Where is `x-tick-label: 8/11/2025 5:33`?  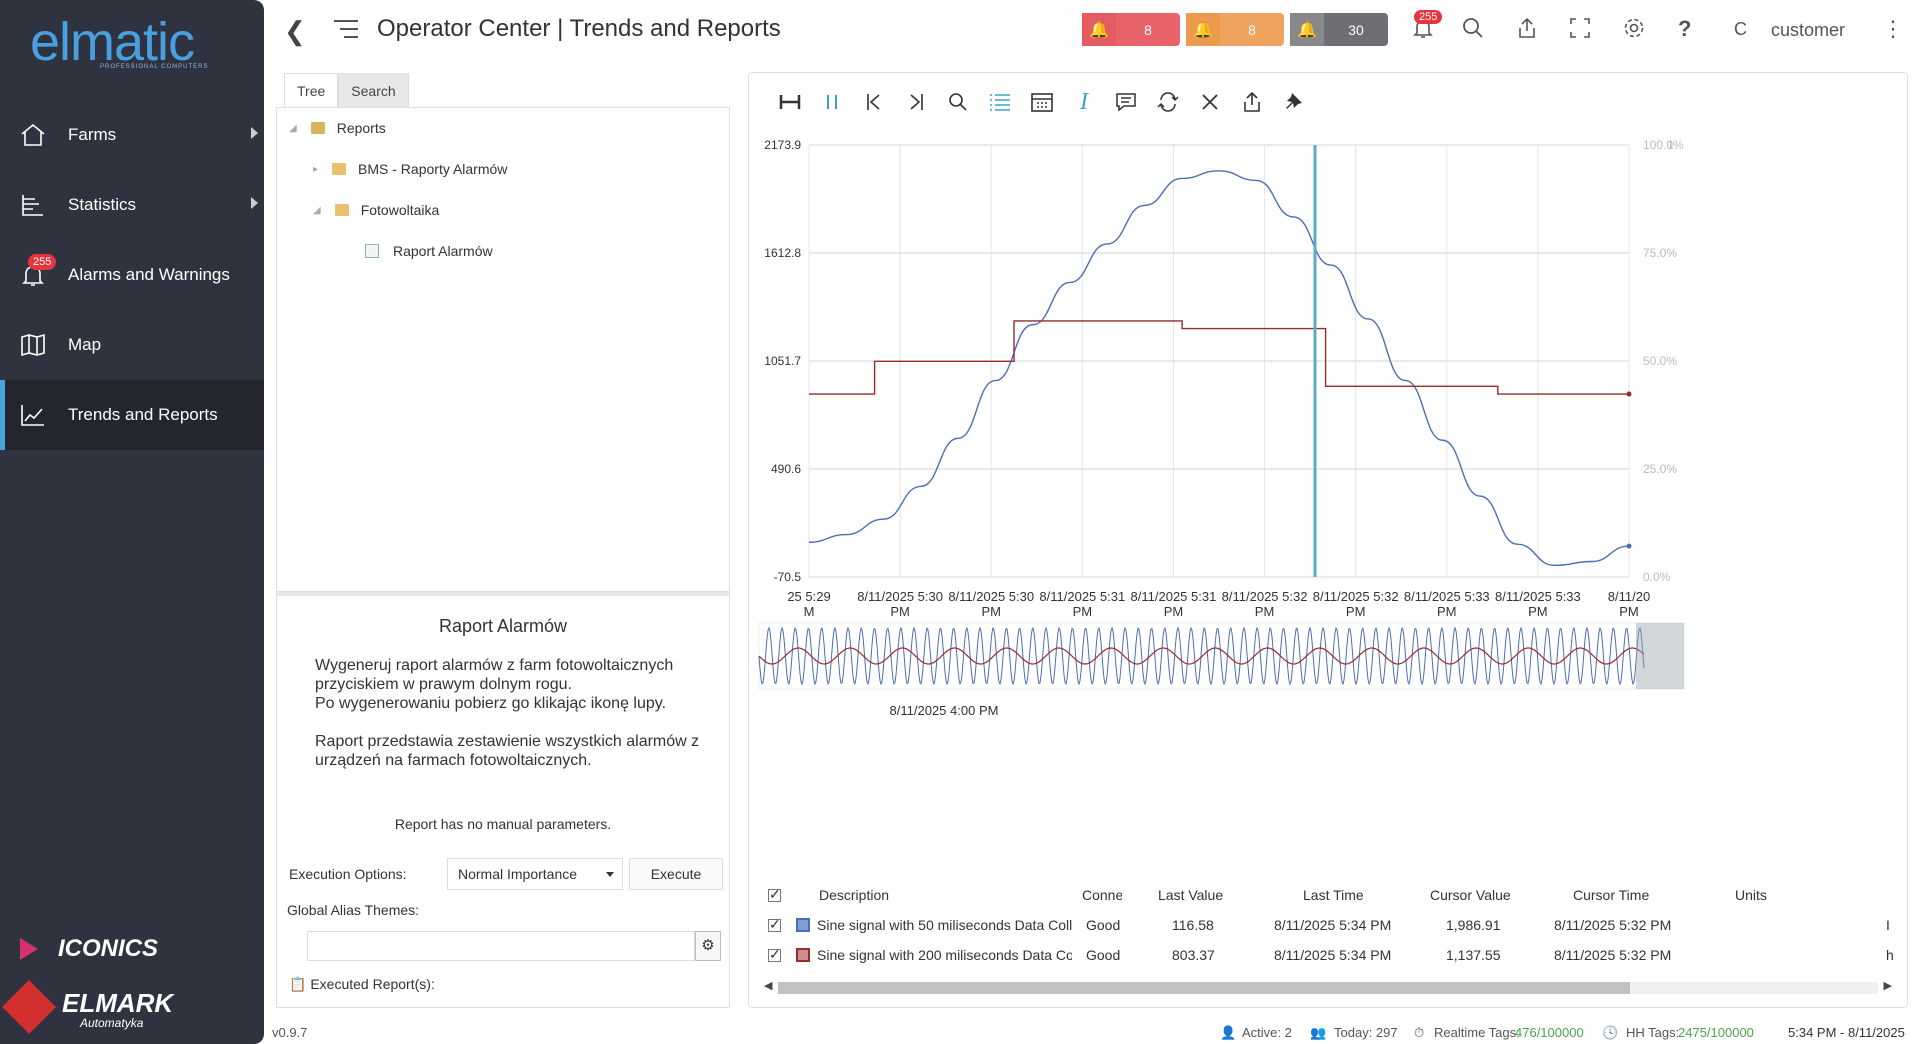 x-tick-label: 8/11/2025 5:33 is located at coordinates (1447, 596).